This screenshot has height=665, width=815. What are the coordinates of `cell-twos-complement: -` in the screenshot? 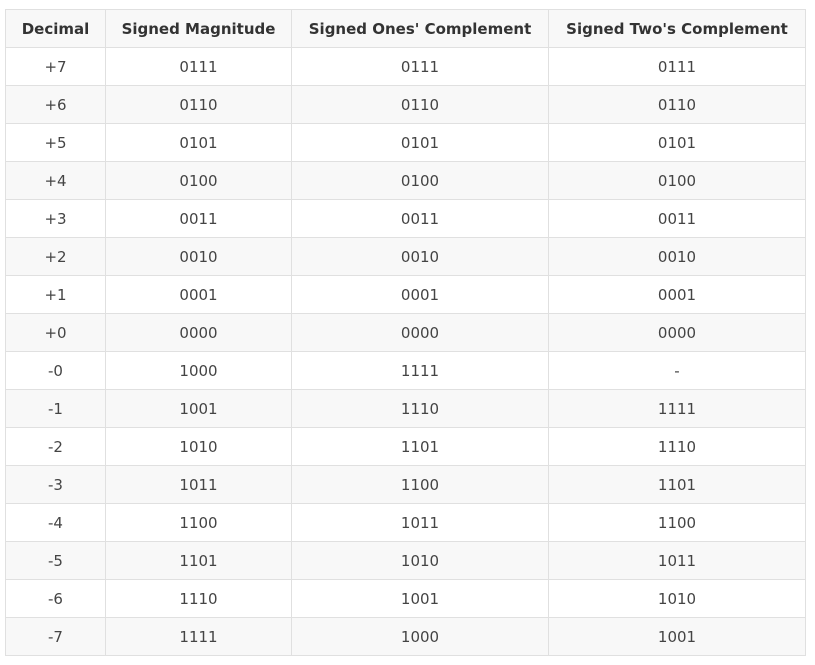 It's located at (677, 370).